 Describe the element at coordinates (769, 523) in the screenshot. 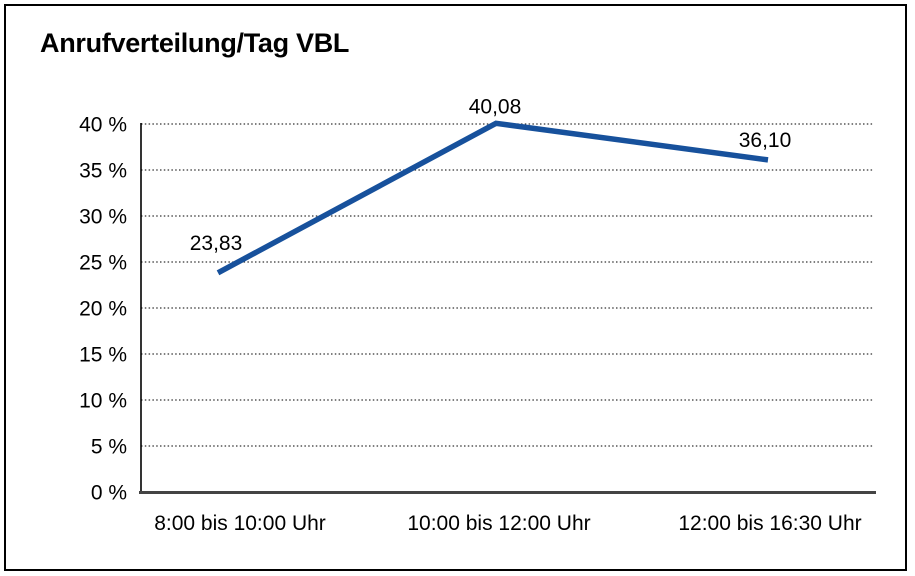

I see `x-category-label: 12:00 bis 16:30 Uhr` at that location.